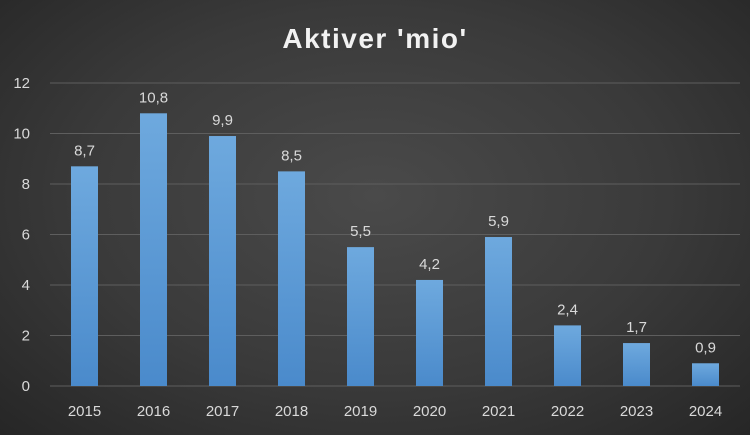 The height and width of the screenshot is (435, 750). Describe the element at coordinates (360, 316) in the screenshot. I see `bar-2019` at that location.